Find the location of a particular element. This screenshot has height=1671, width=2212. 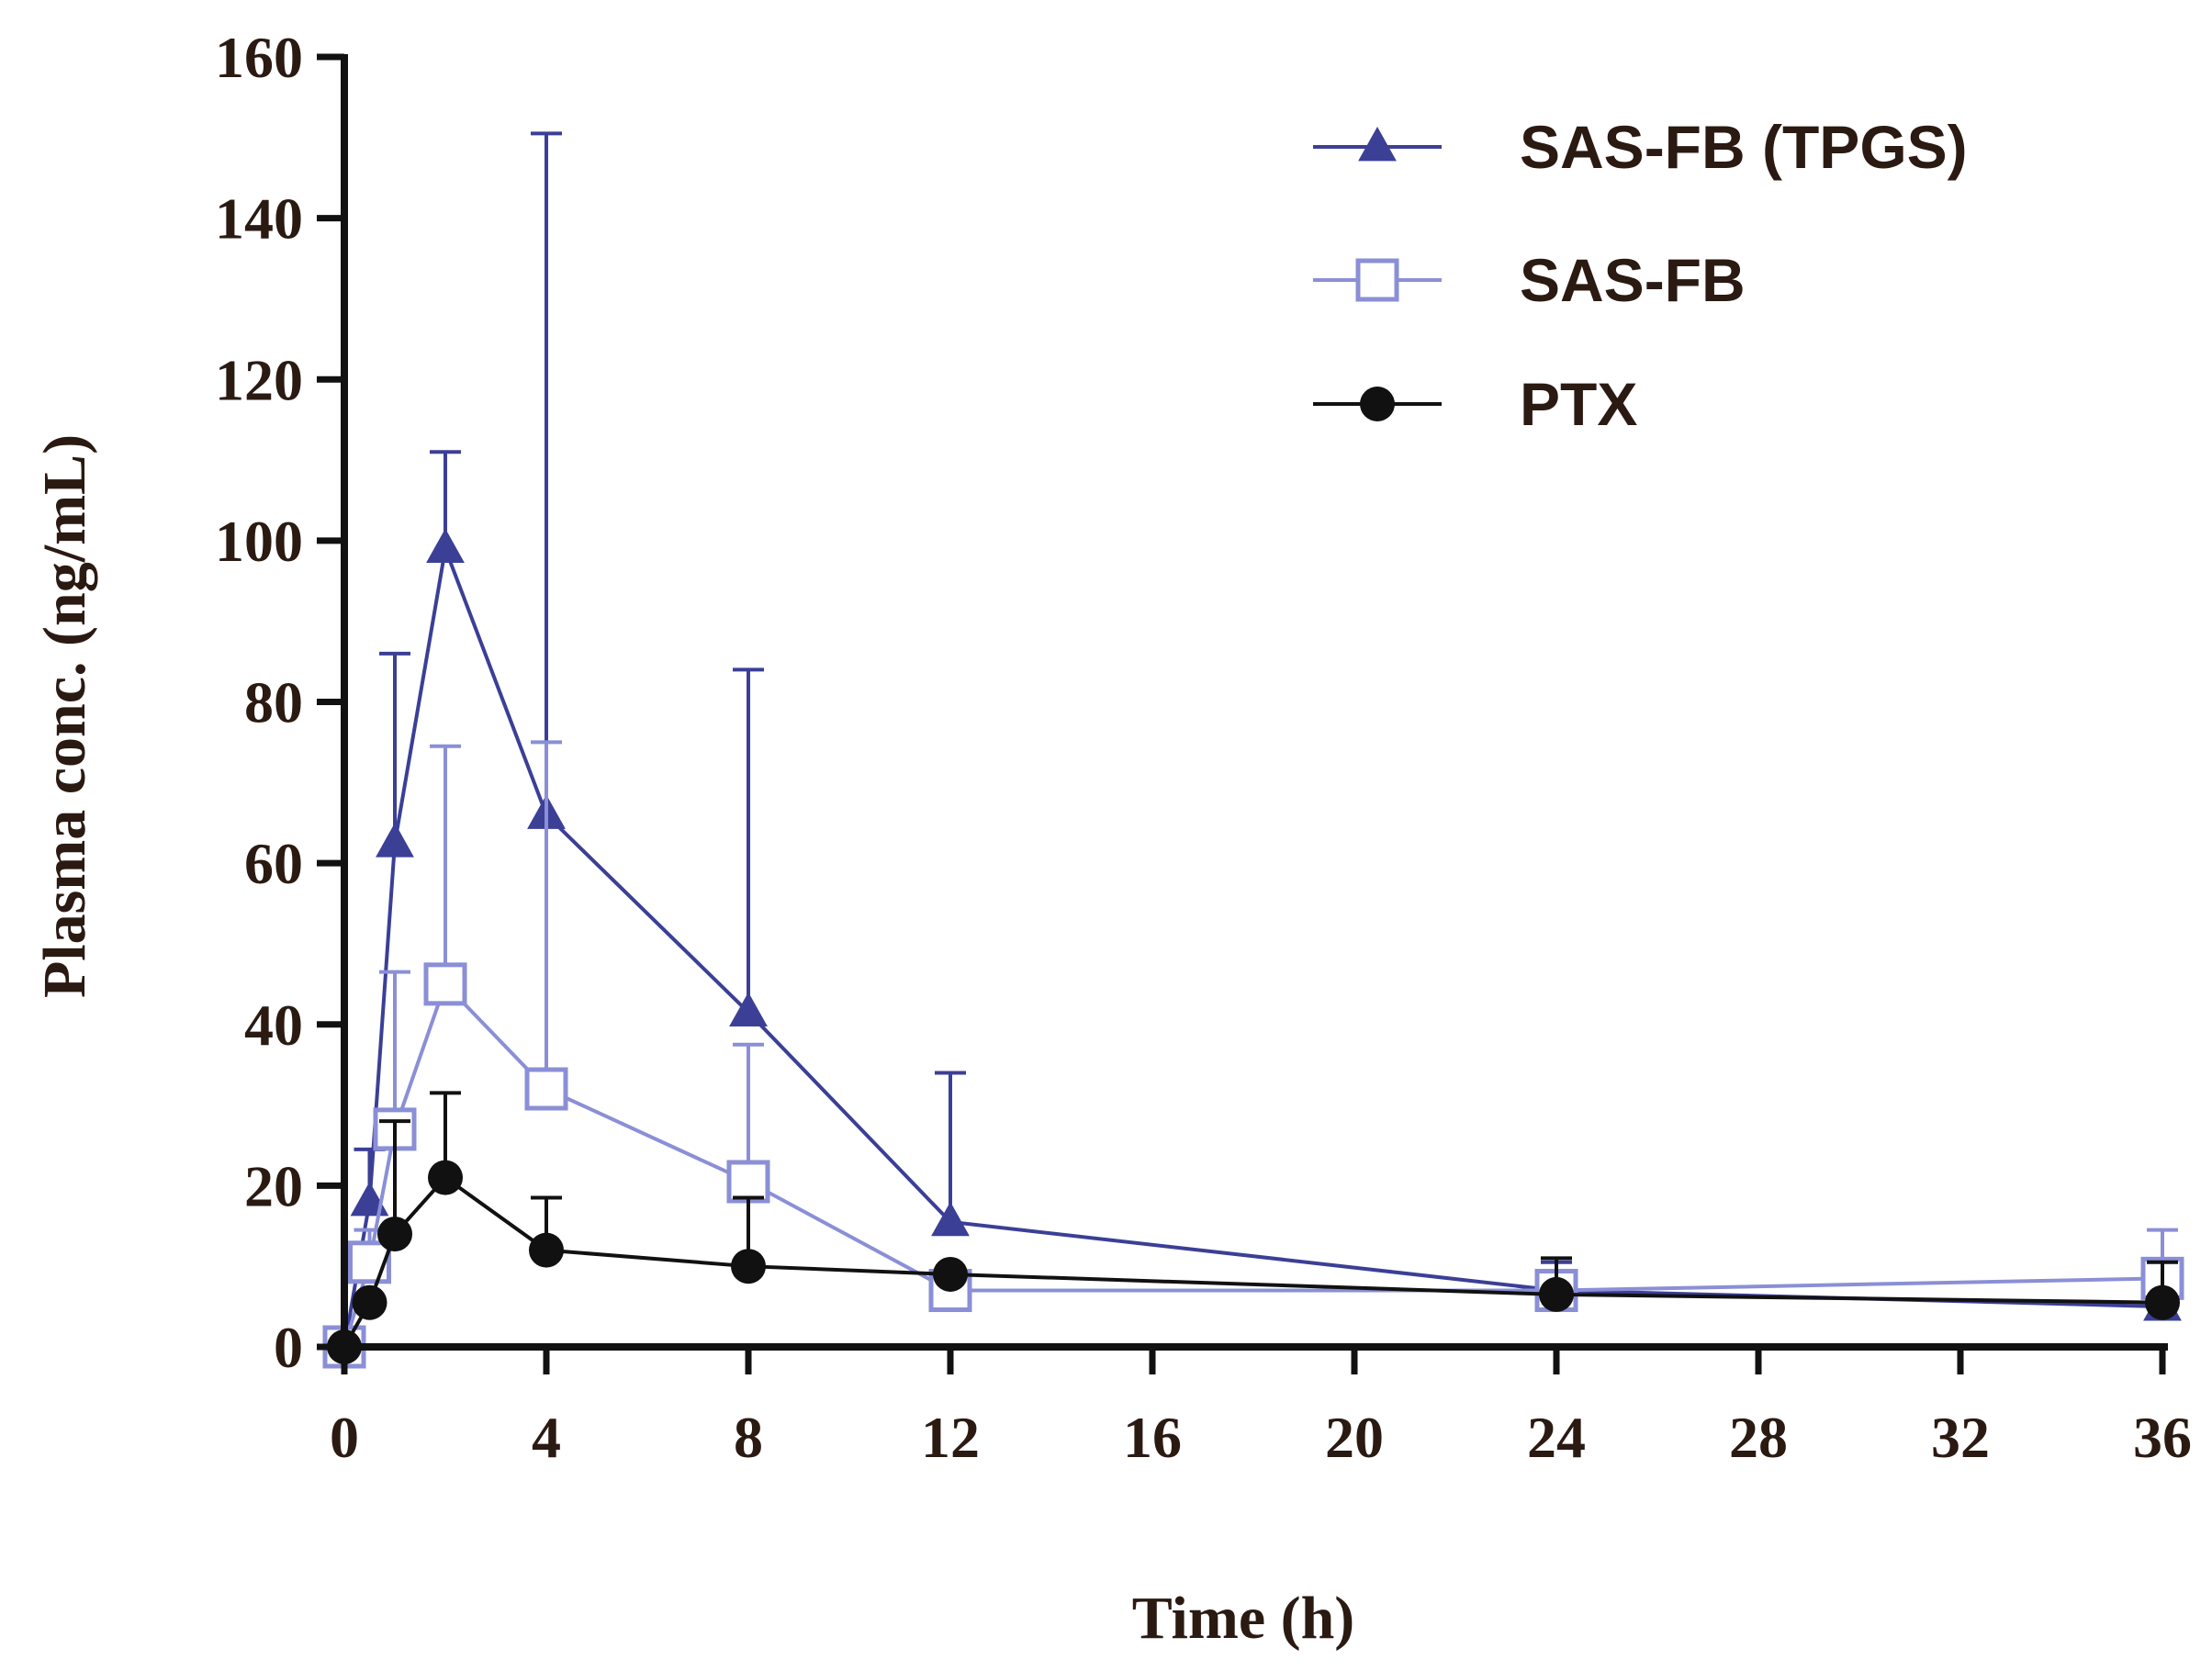

x-tick-label: 36 is located at coordinates (2162, 1437).